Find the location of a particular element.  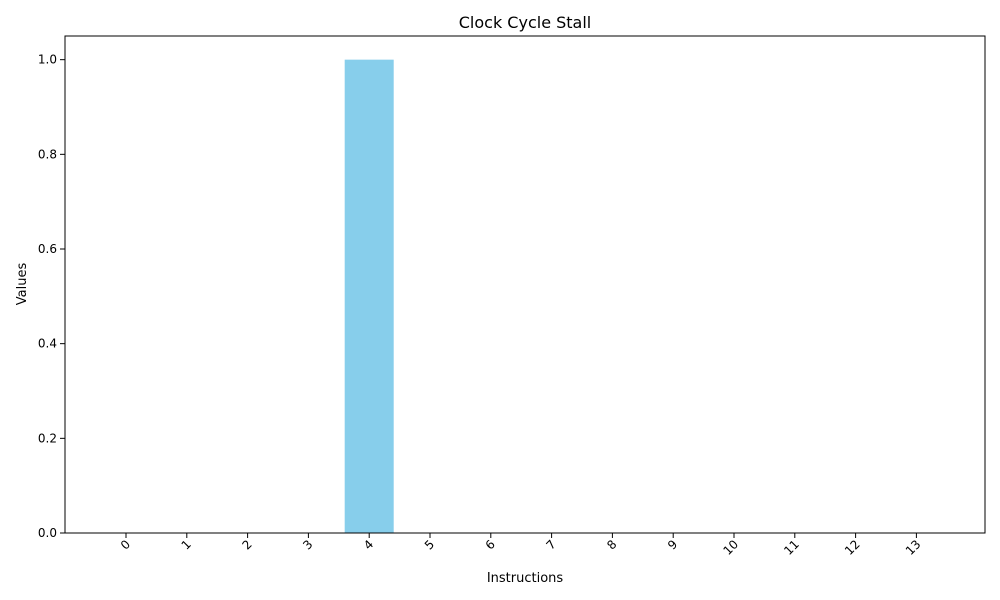

y-tick-label: 0.6 is located at coordinates (47, 249).